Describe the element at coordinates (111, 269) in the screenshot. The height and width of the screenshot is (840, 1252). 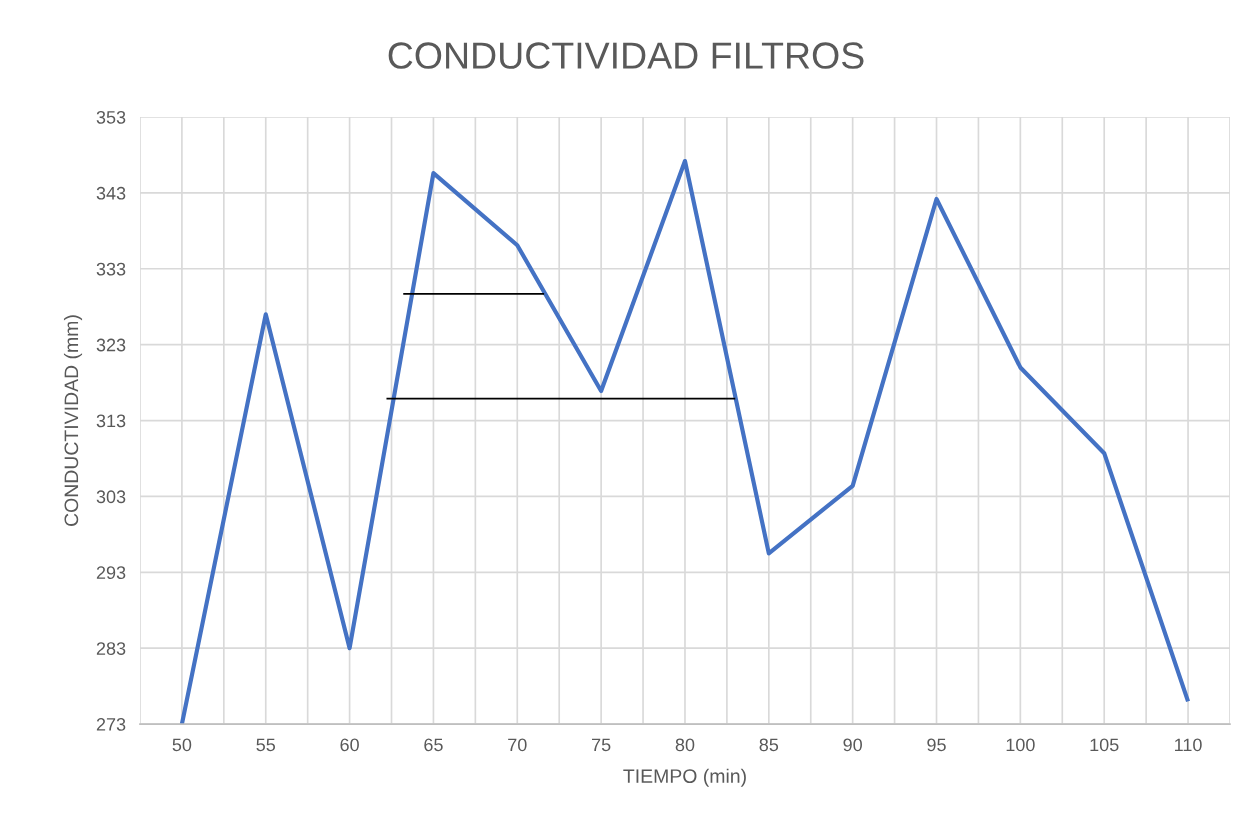
I see `y-tick-label: 333` at that location.